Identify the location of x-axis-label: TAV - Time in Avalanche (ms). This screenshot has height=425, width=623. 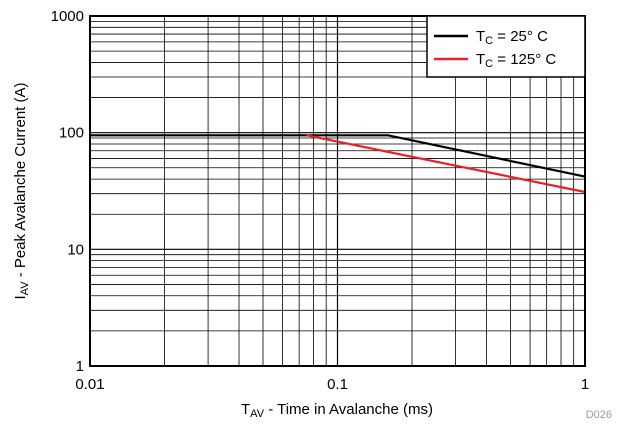
(337, 410).